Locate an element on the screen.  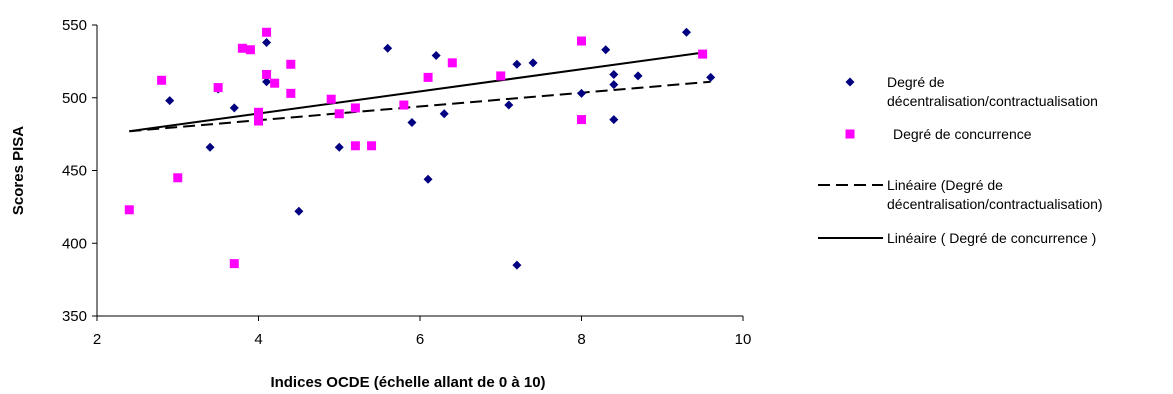
trendline-concurrence is located at coordinates (416, 92).